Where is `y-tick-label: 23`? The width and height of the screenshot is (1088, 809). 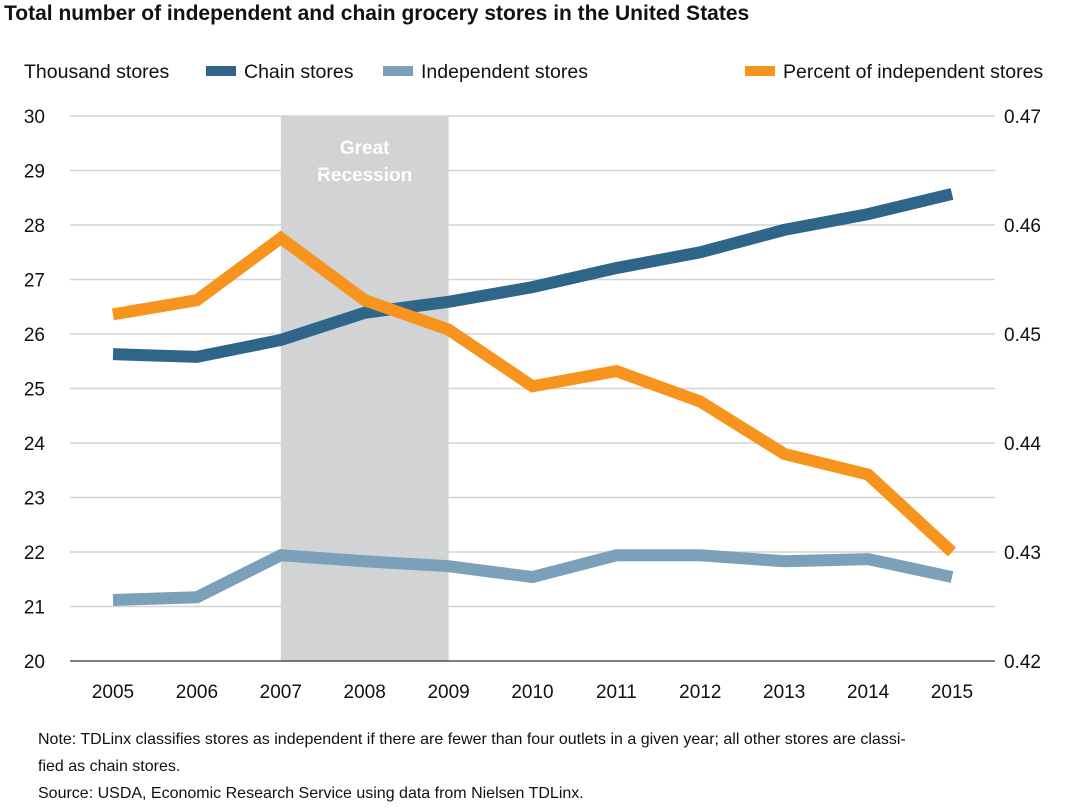 y-tick-label: 23 is located at coordinates (34, 499).